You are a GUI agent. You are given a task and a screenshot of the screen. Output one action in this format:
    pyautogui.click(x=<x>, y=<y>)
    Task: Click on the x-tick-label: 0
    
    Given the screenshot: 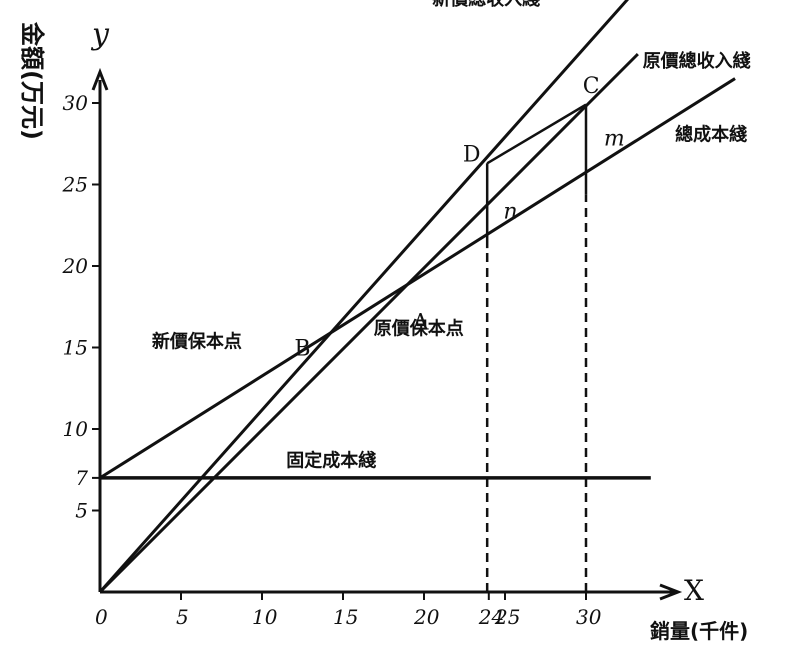 What is the action you would take?
    pyautogui.click(x=101, y=617)
    